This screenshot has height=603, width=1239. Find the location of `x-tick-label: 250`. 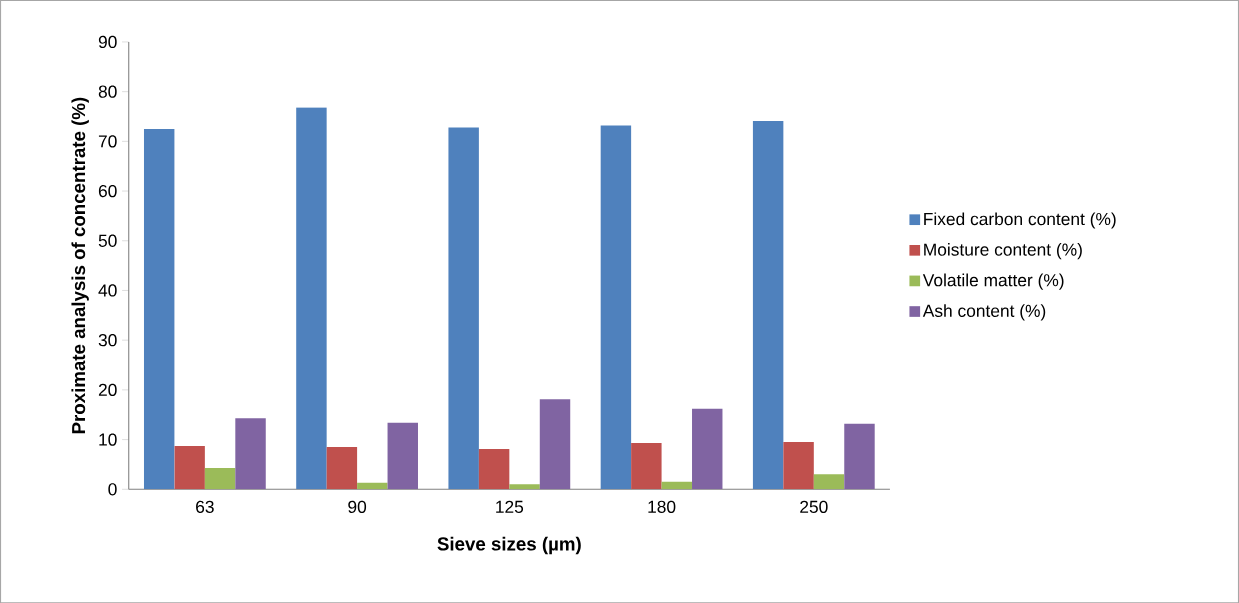

x-tick-label: 250 is located at coordinates (814, 506).